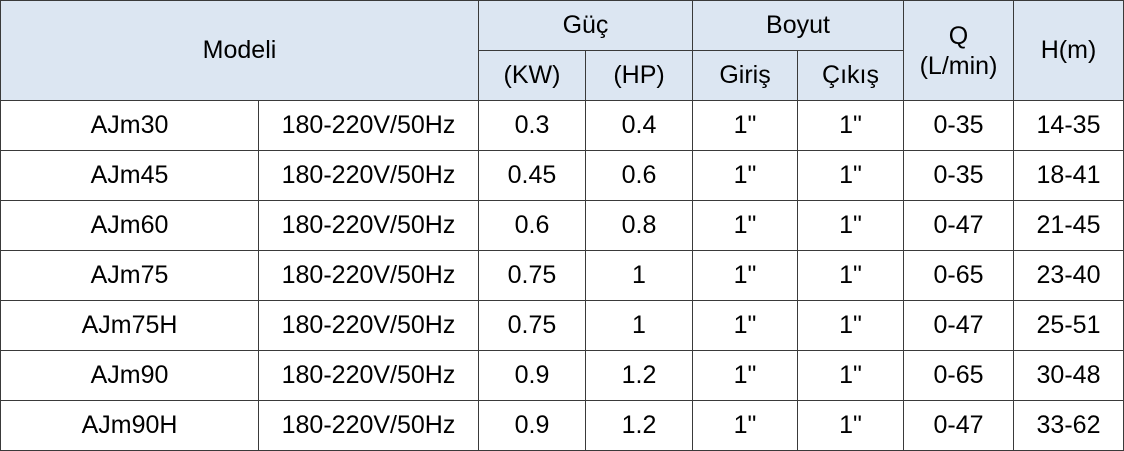 The height and width of the screenshot is (451, 1124). What do you see at coordinates (129, 225) in the screenshot?
I see `table-cell: AJm60` at bounding box center [129, 225].